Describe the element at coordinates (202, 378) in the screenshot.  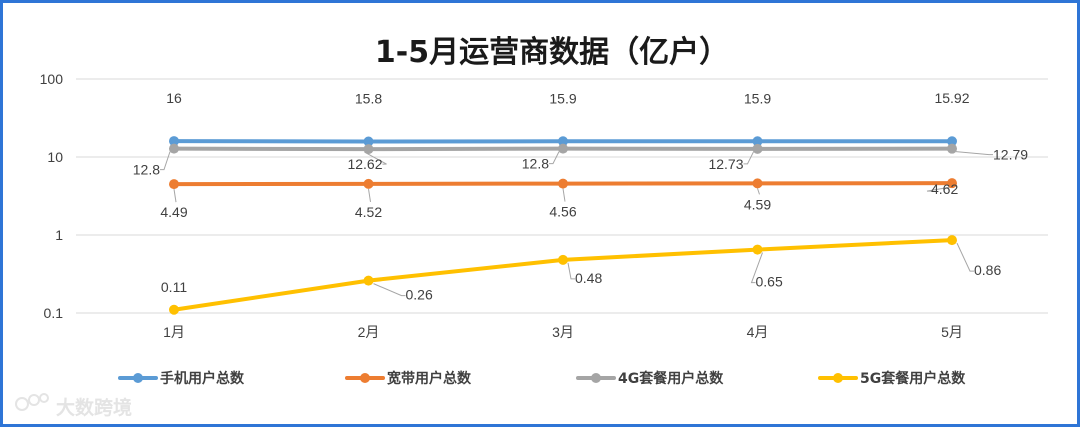
I see `legend-label: 手机用户总数` at that location.